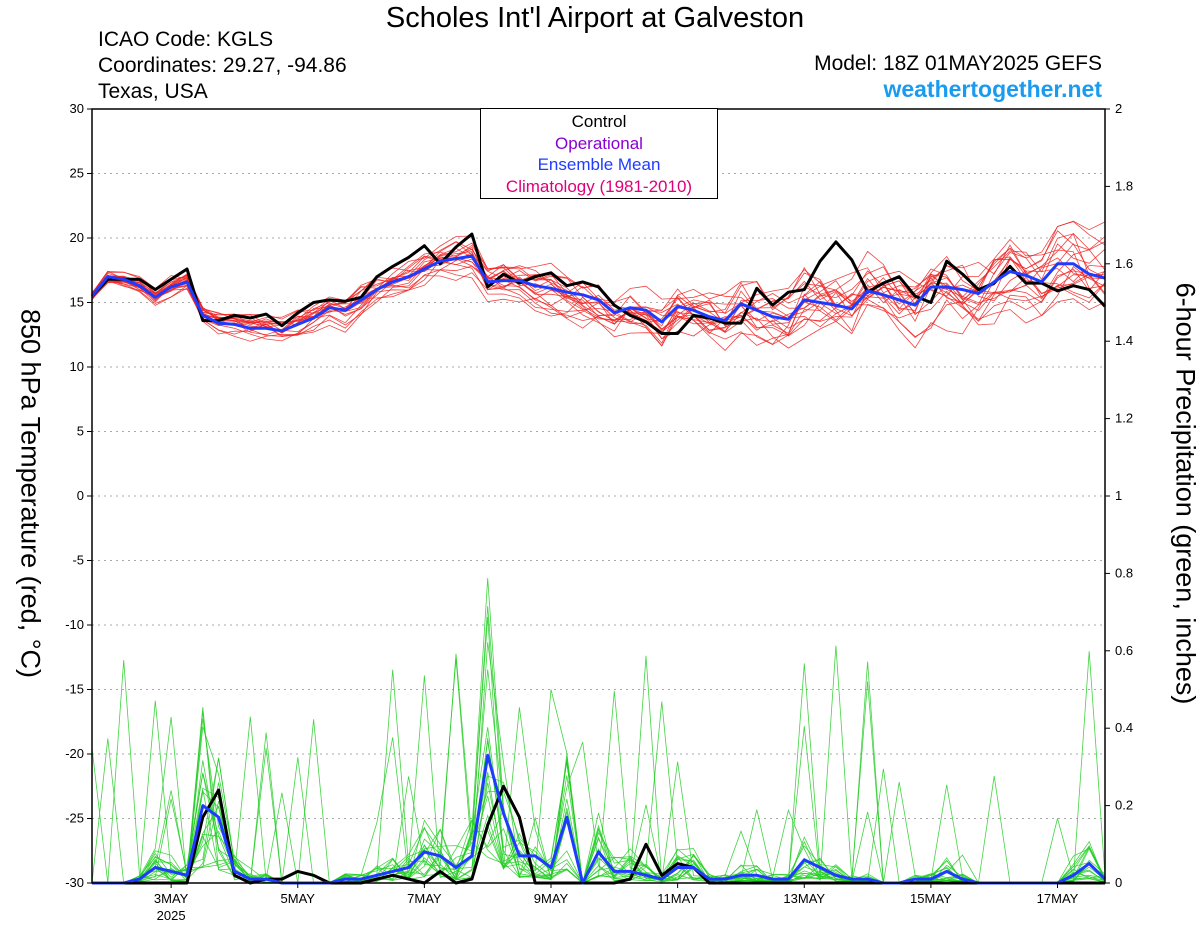 The width and height of the screenshot is (1200, 927). Describe the element at coordinates (804, 898) in the screenshot. I see `x-tick-label: 13MAY` at that location.